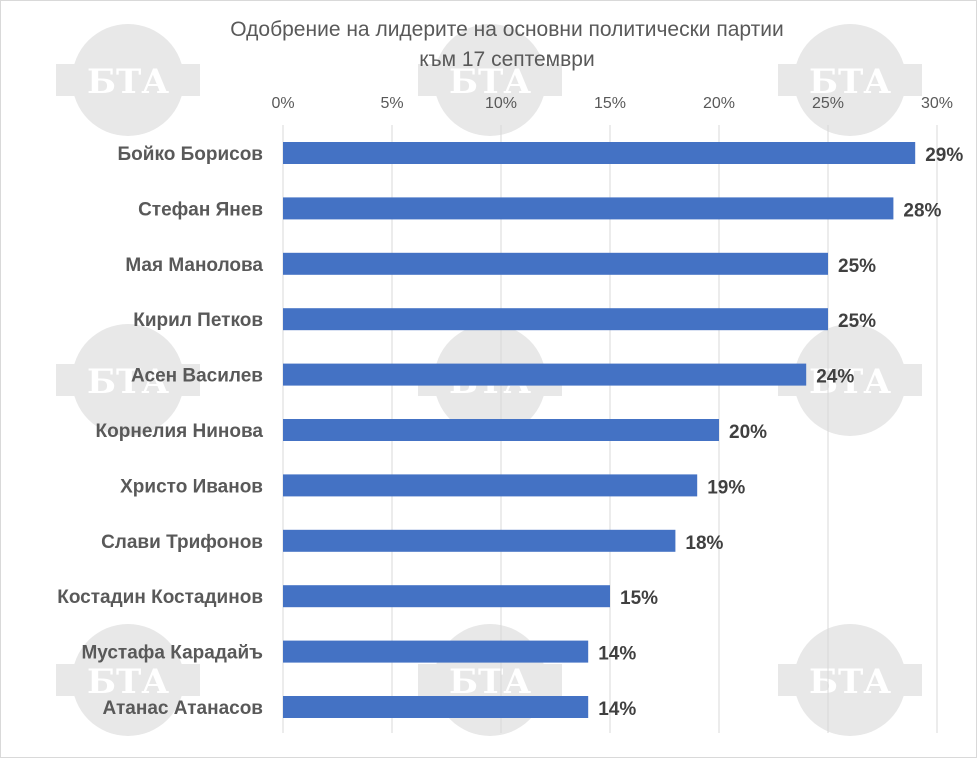 This screenshot has height=758, width=977. What do you see at coordinates (180, 431) in the screenshot?
I see `category-label: Корнелия Нинова` at bounding box center [180, 431].